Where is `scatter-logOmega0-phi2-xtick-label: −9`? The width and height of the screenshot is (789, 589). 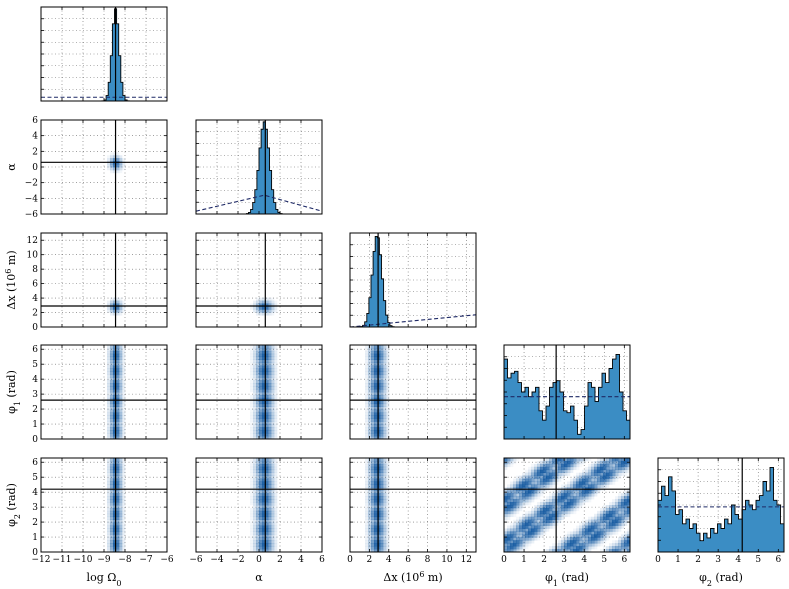
scatter-logOmega0-phi2-xtick-label: −9 is located at coordinates (104, 560).